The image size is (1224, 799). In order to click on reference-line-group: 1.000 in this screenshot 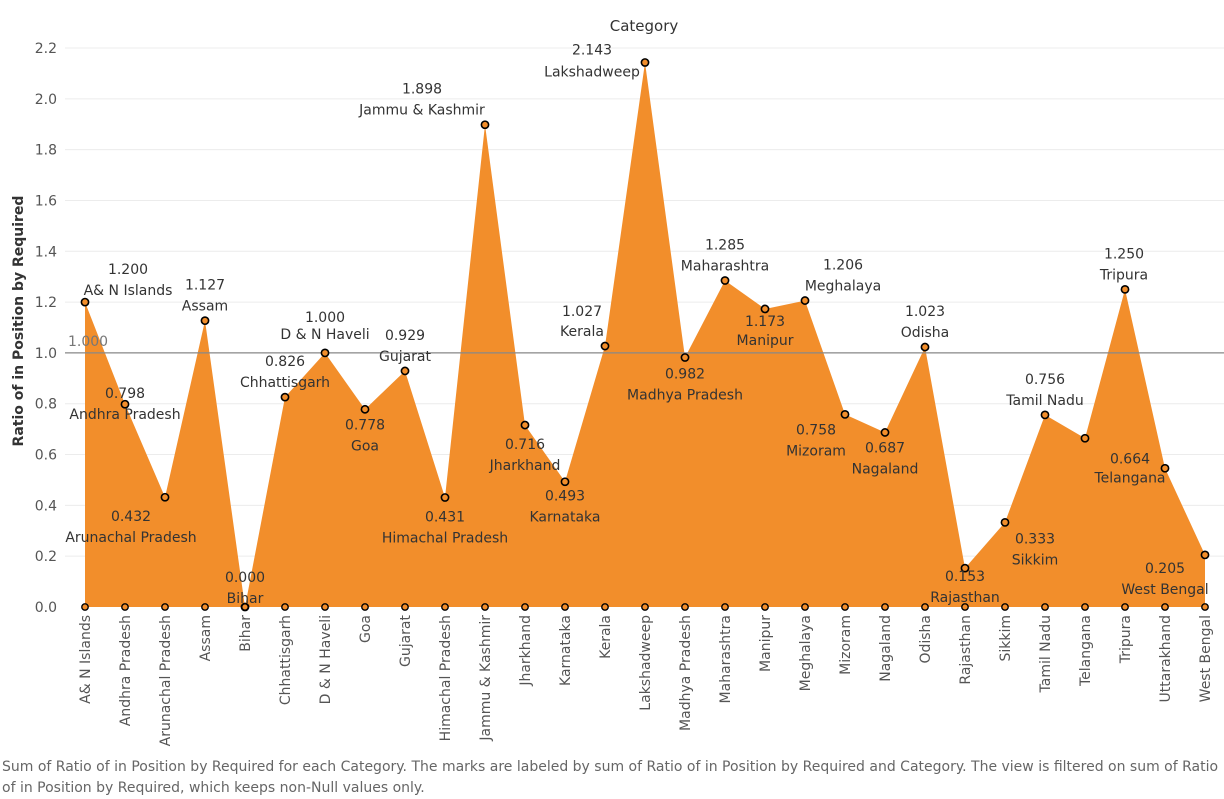, I will do `click(644, 344)`.